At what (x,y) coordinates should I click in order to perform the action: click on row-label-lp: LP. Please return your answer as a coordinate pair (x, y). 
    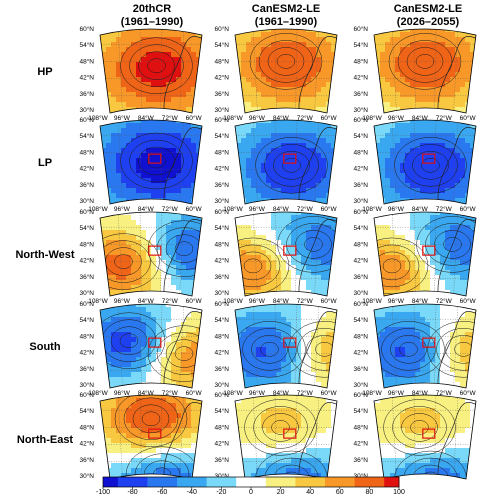
    Looking at the image, I should click on (45, 163).